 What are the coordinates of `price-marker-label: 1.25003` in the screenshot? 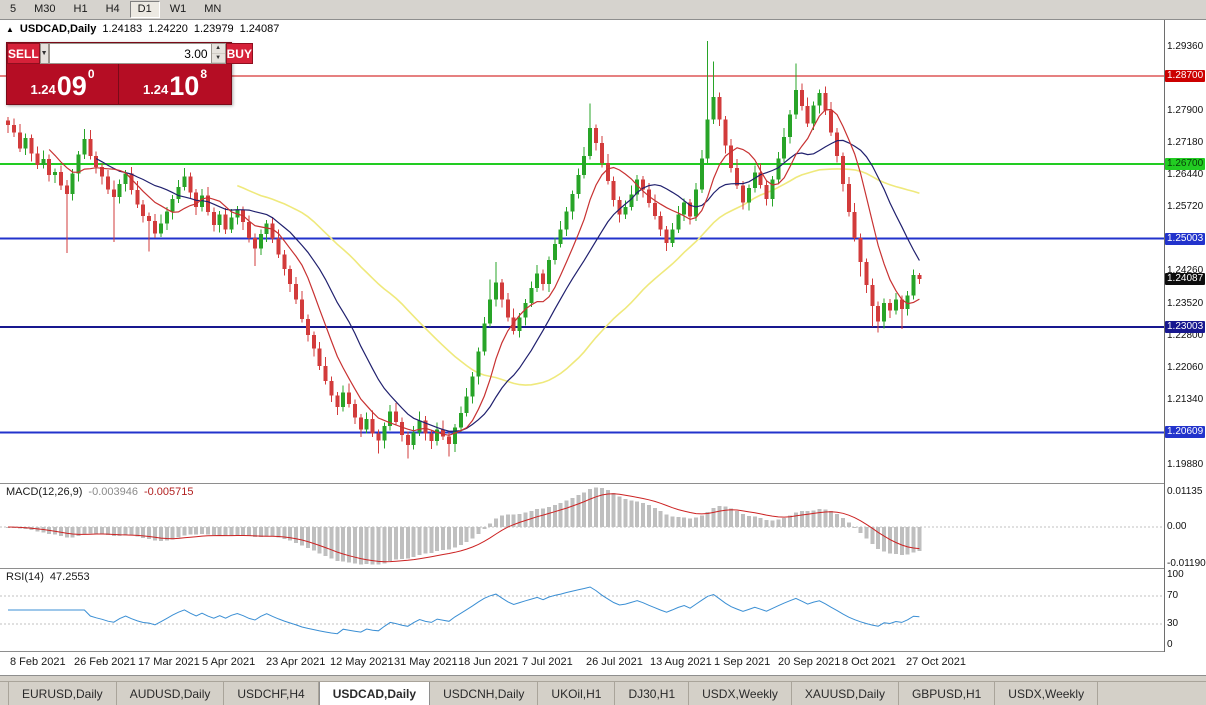 It's located at (1185, 238).